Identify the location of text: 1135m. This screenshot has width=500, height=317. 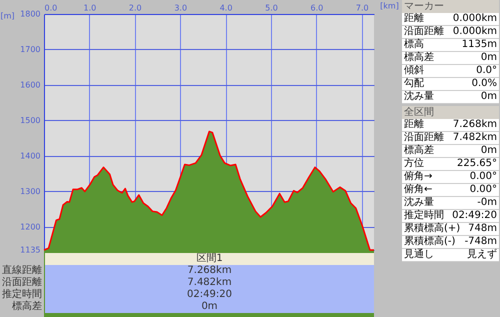
(479, 45).